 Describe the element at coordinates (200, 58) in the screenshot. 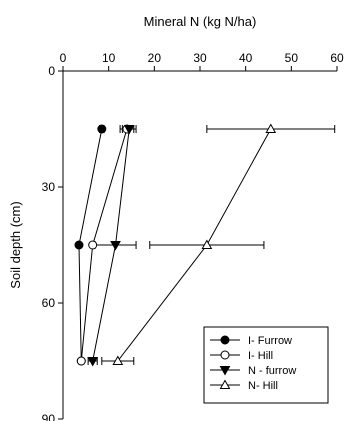

I see `x-tick-label: 30` at that location.